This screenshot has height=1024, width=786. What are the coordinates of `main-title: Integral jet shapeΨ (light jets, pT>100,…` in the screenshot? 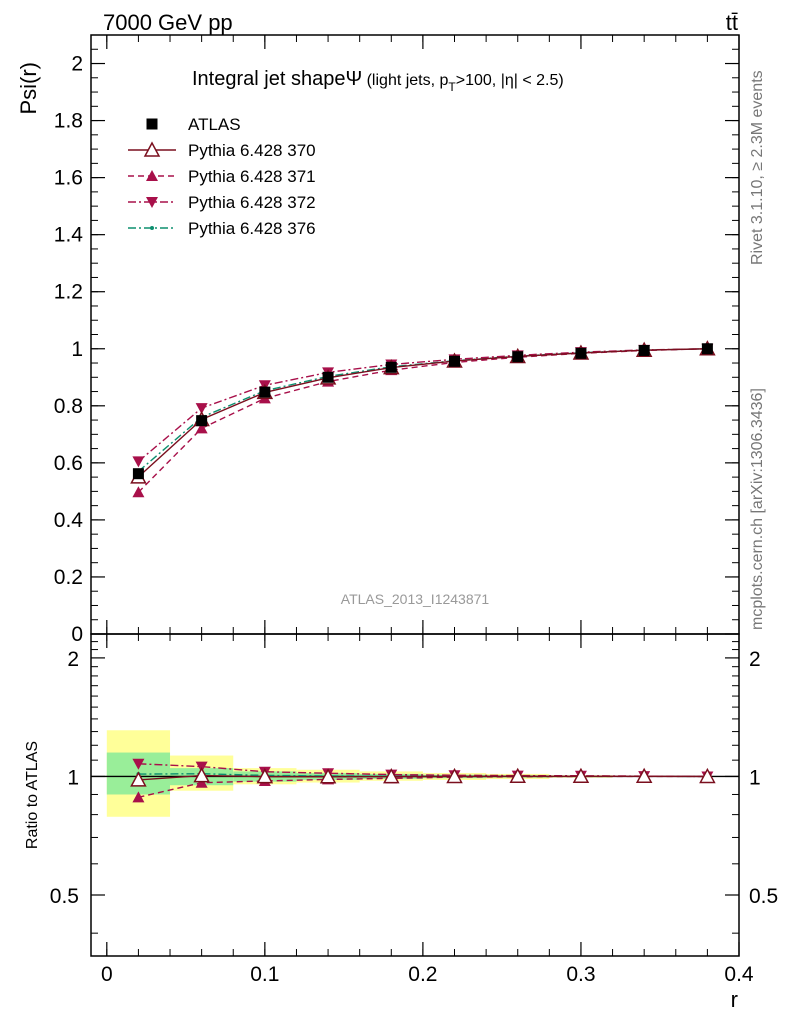 It's located at (378, 81).